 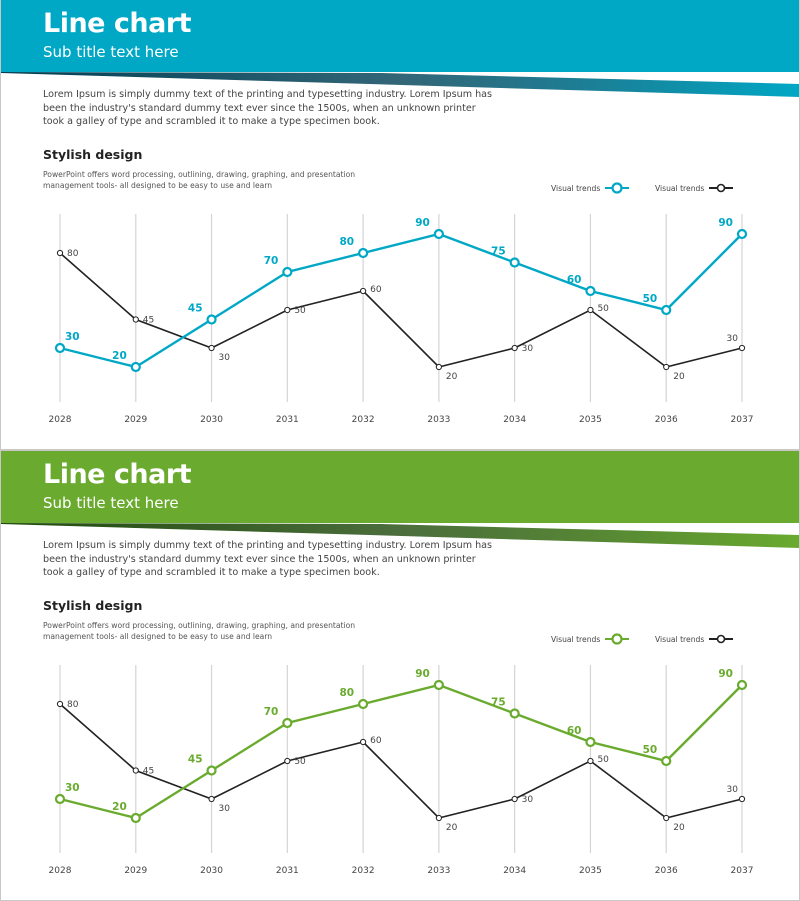 What do you see at coordinates (400, 487) in the screenshot?
I see `header-banner: Line chart Sub title text here` at bounding box center [400, 487].